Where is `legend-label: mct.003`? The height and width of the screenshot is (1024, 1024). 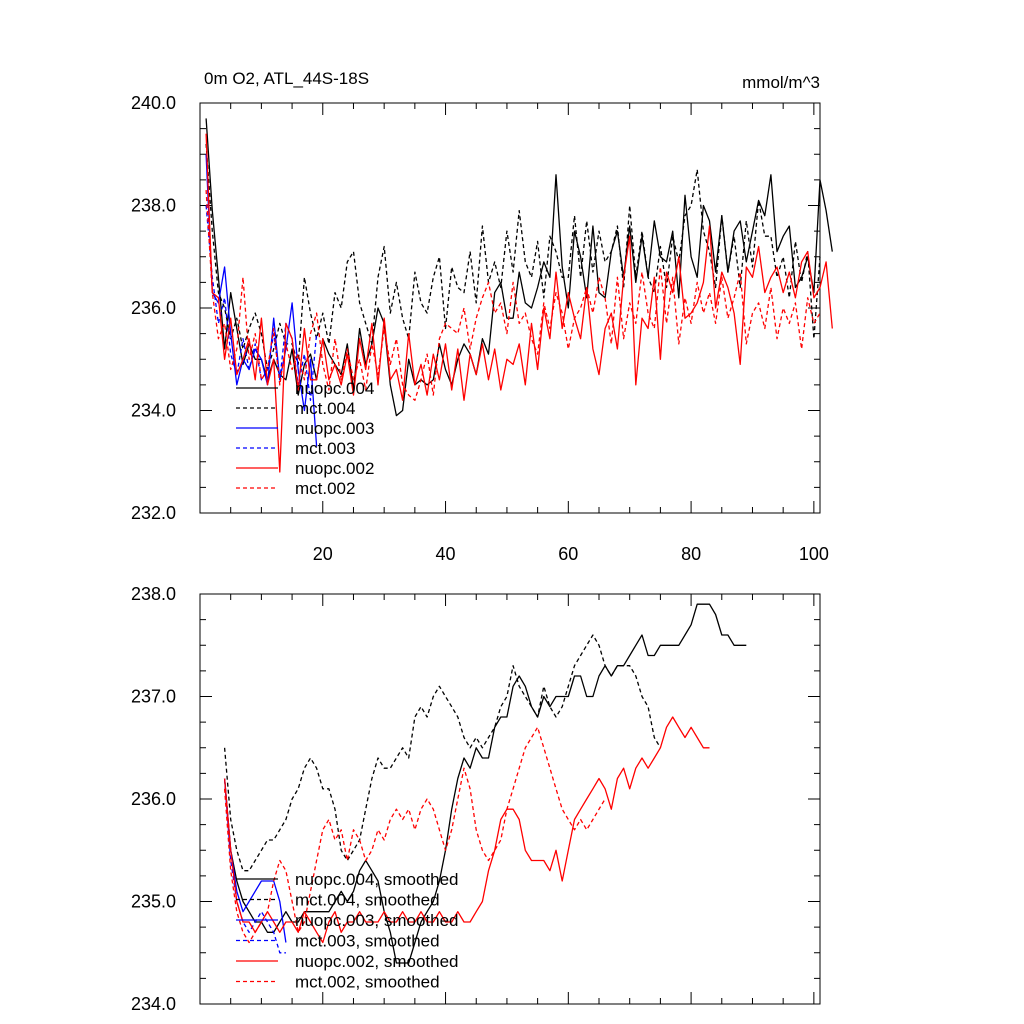 legend-label: mct.003 is located at coordinates (325, 448).